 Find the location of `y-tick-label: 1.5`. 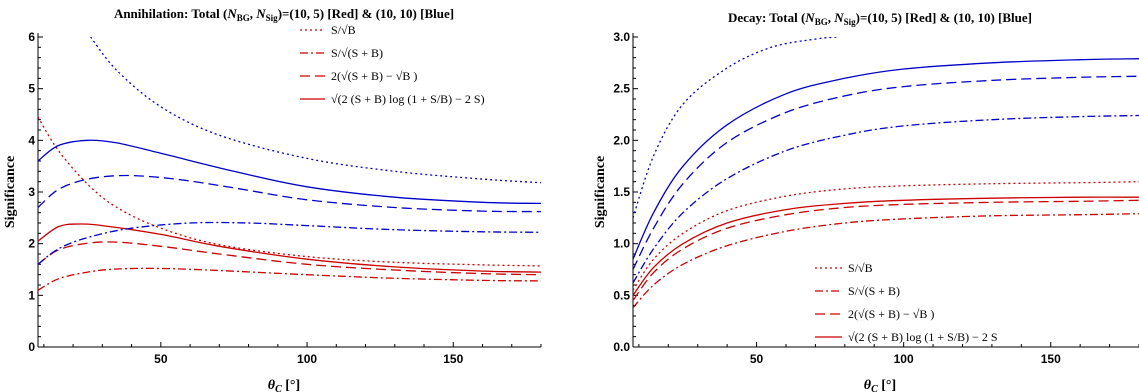

y-tick-label: 1.5 is located at coordinates (621, 192).